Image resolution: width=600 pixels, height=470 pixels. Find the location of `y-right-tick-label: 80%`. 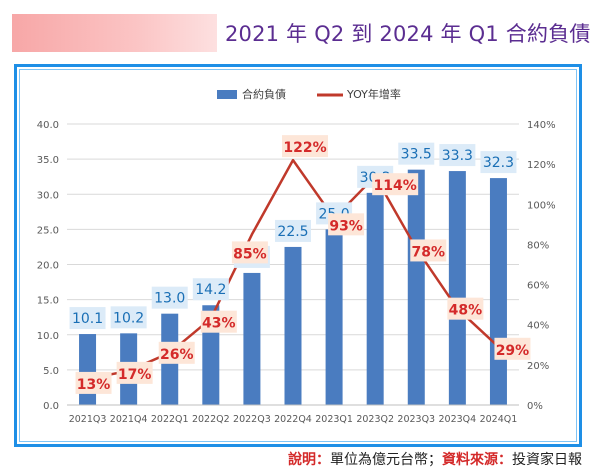

y-right-tick-label: 80% is located at coordinates (538, 245).